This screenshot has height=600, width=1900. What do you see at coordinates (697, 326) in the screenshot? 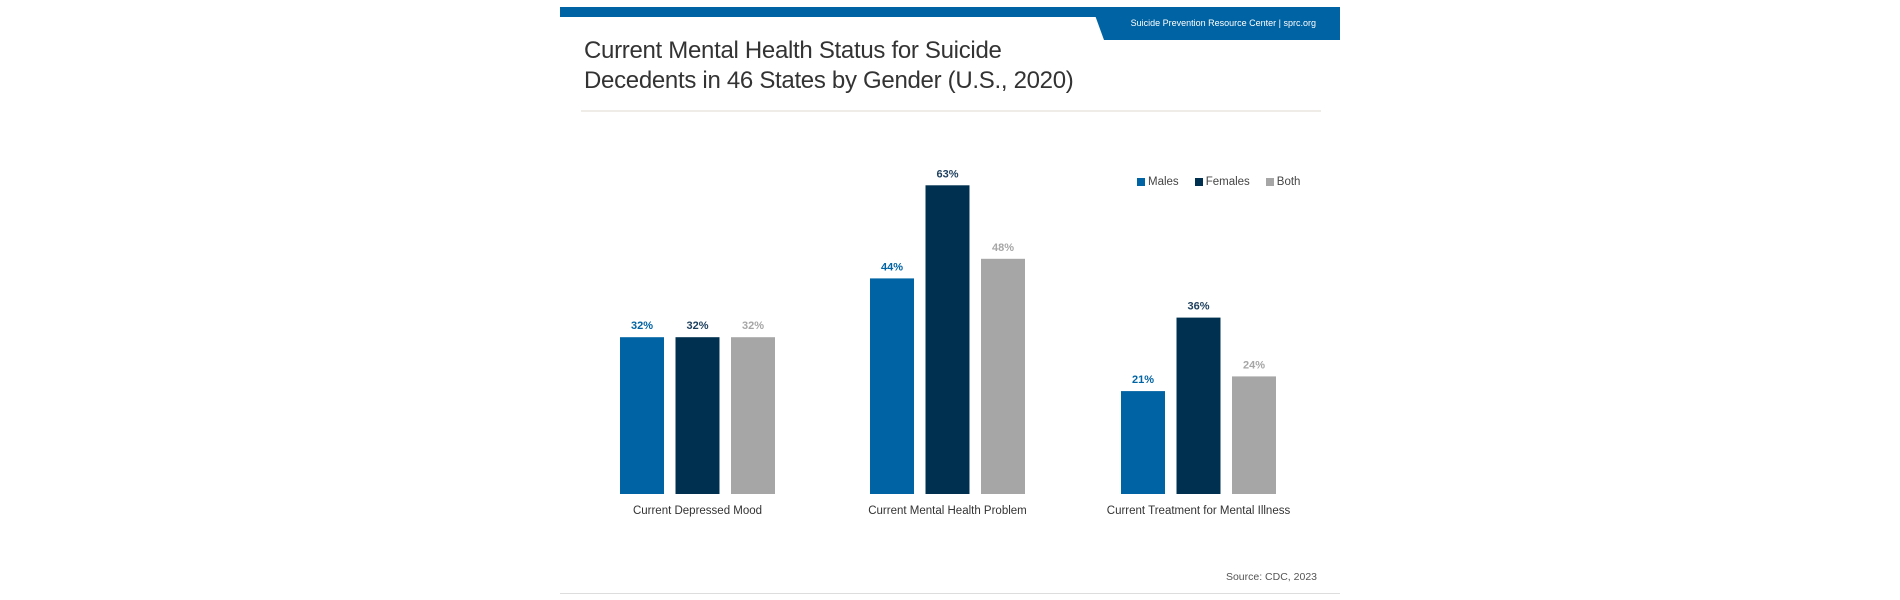
I see `data-label-females-1: 32%` at bounding box center [697, 326].